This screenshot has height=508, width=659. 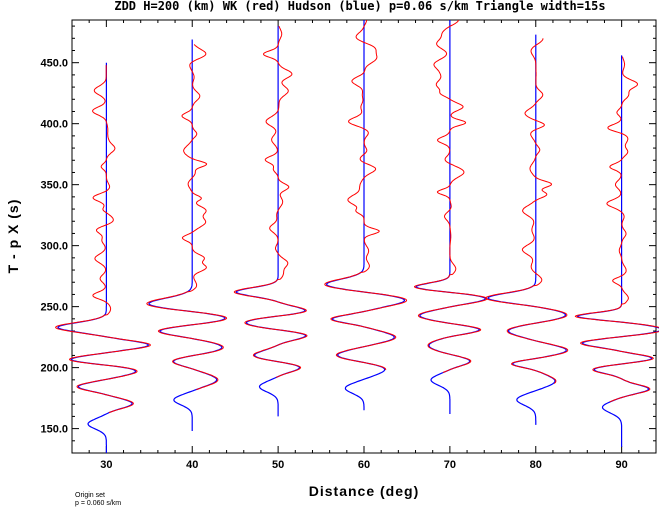 What do you see at coordinates (13, 236) in the screenshot?
I see `y-axis-label: T - p X (s)` at bounding box center [13, 236].